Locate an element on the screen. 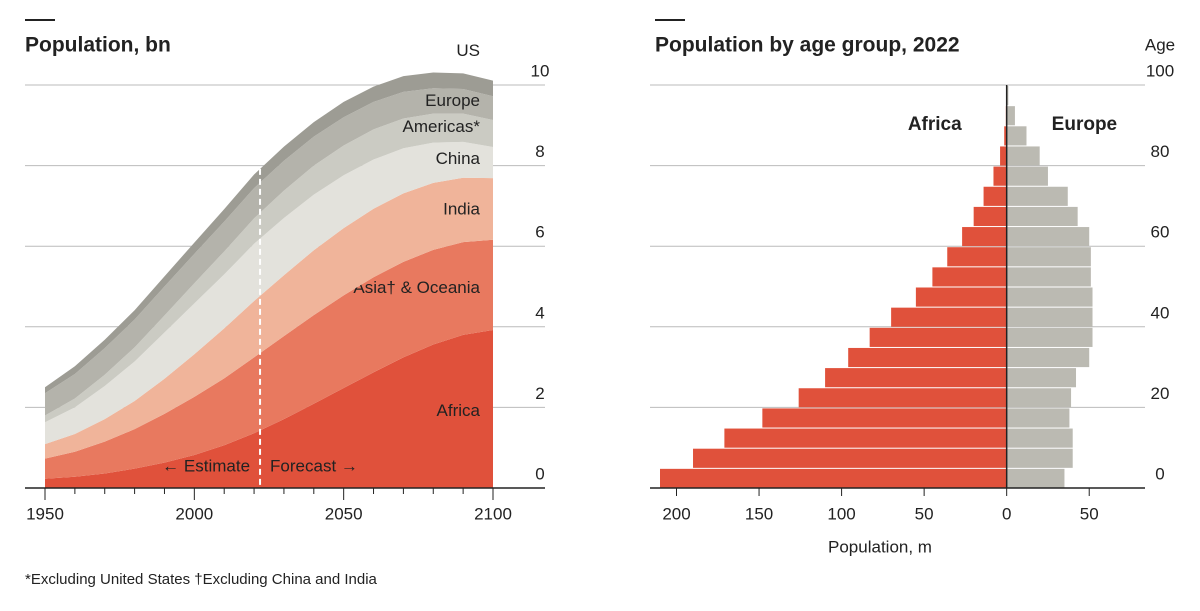 This screenshot has width=1200, height=611. y-tick-label: 20 is located at coordinates (1160, 393).